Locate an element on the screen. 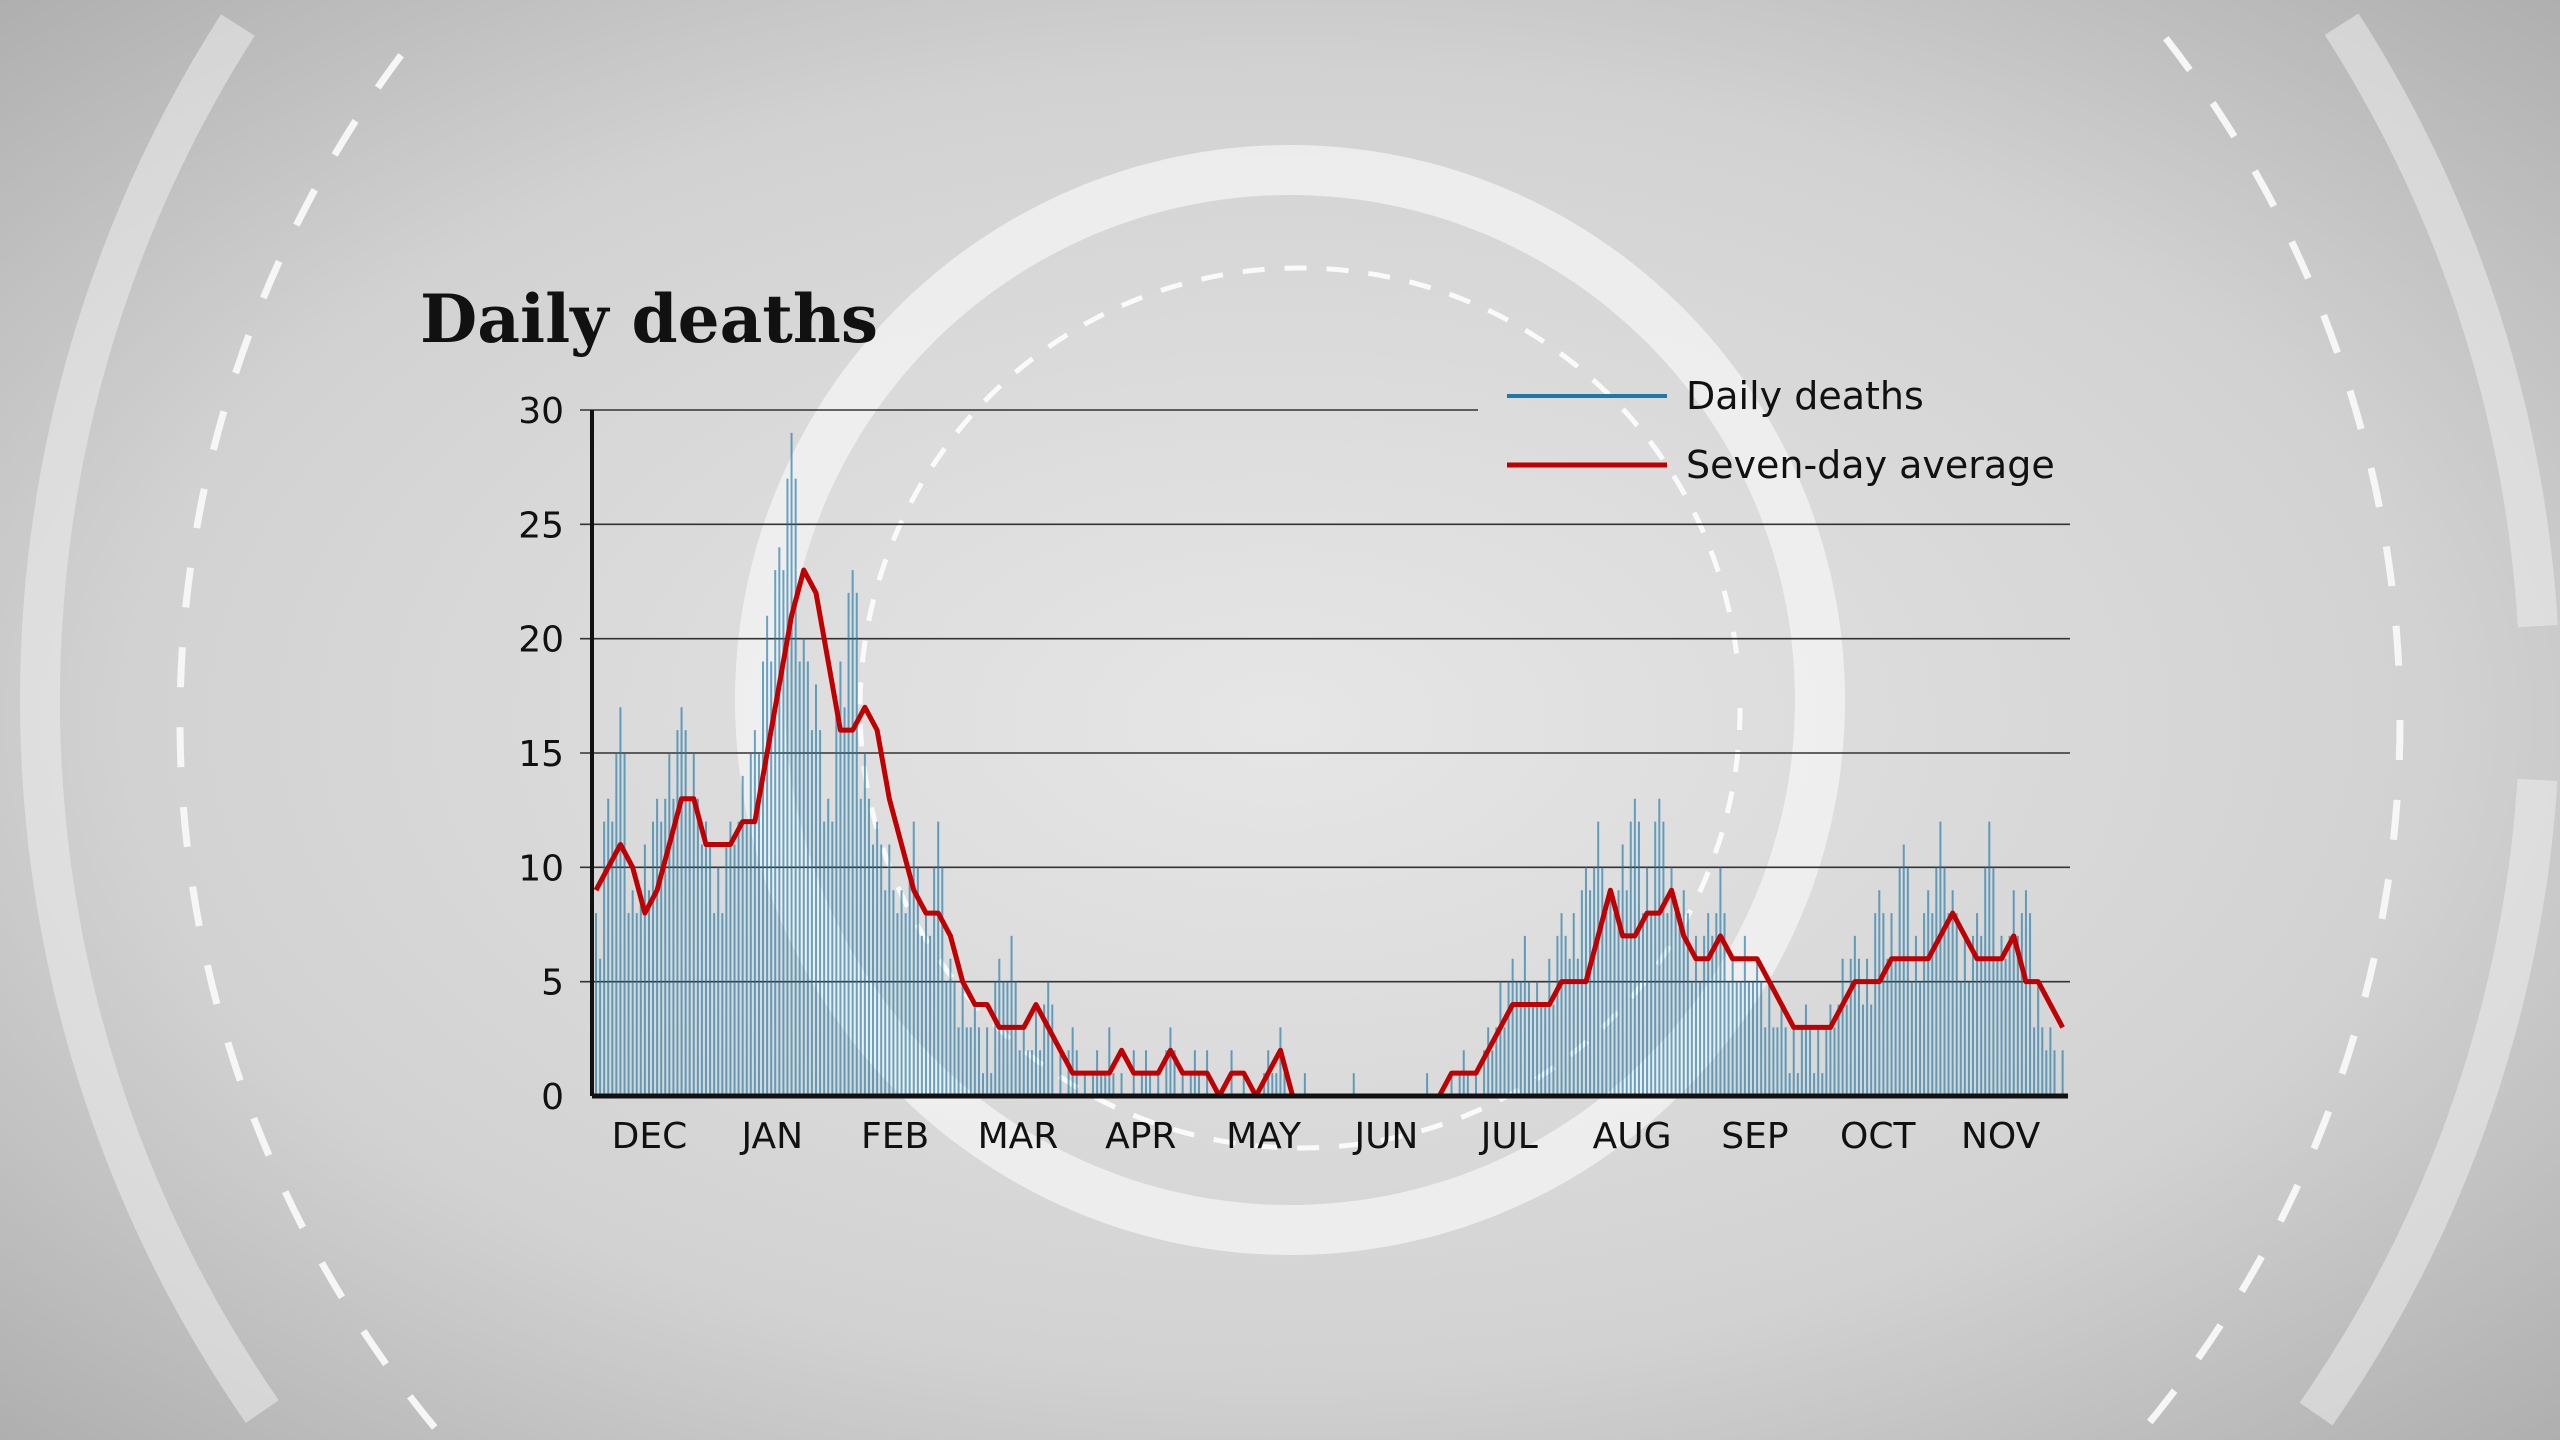  y-tick-label: 15 is located at coordinates (541, 754).